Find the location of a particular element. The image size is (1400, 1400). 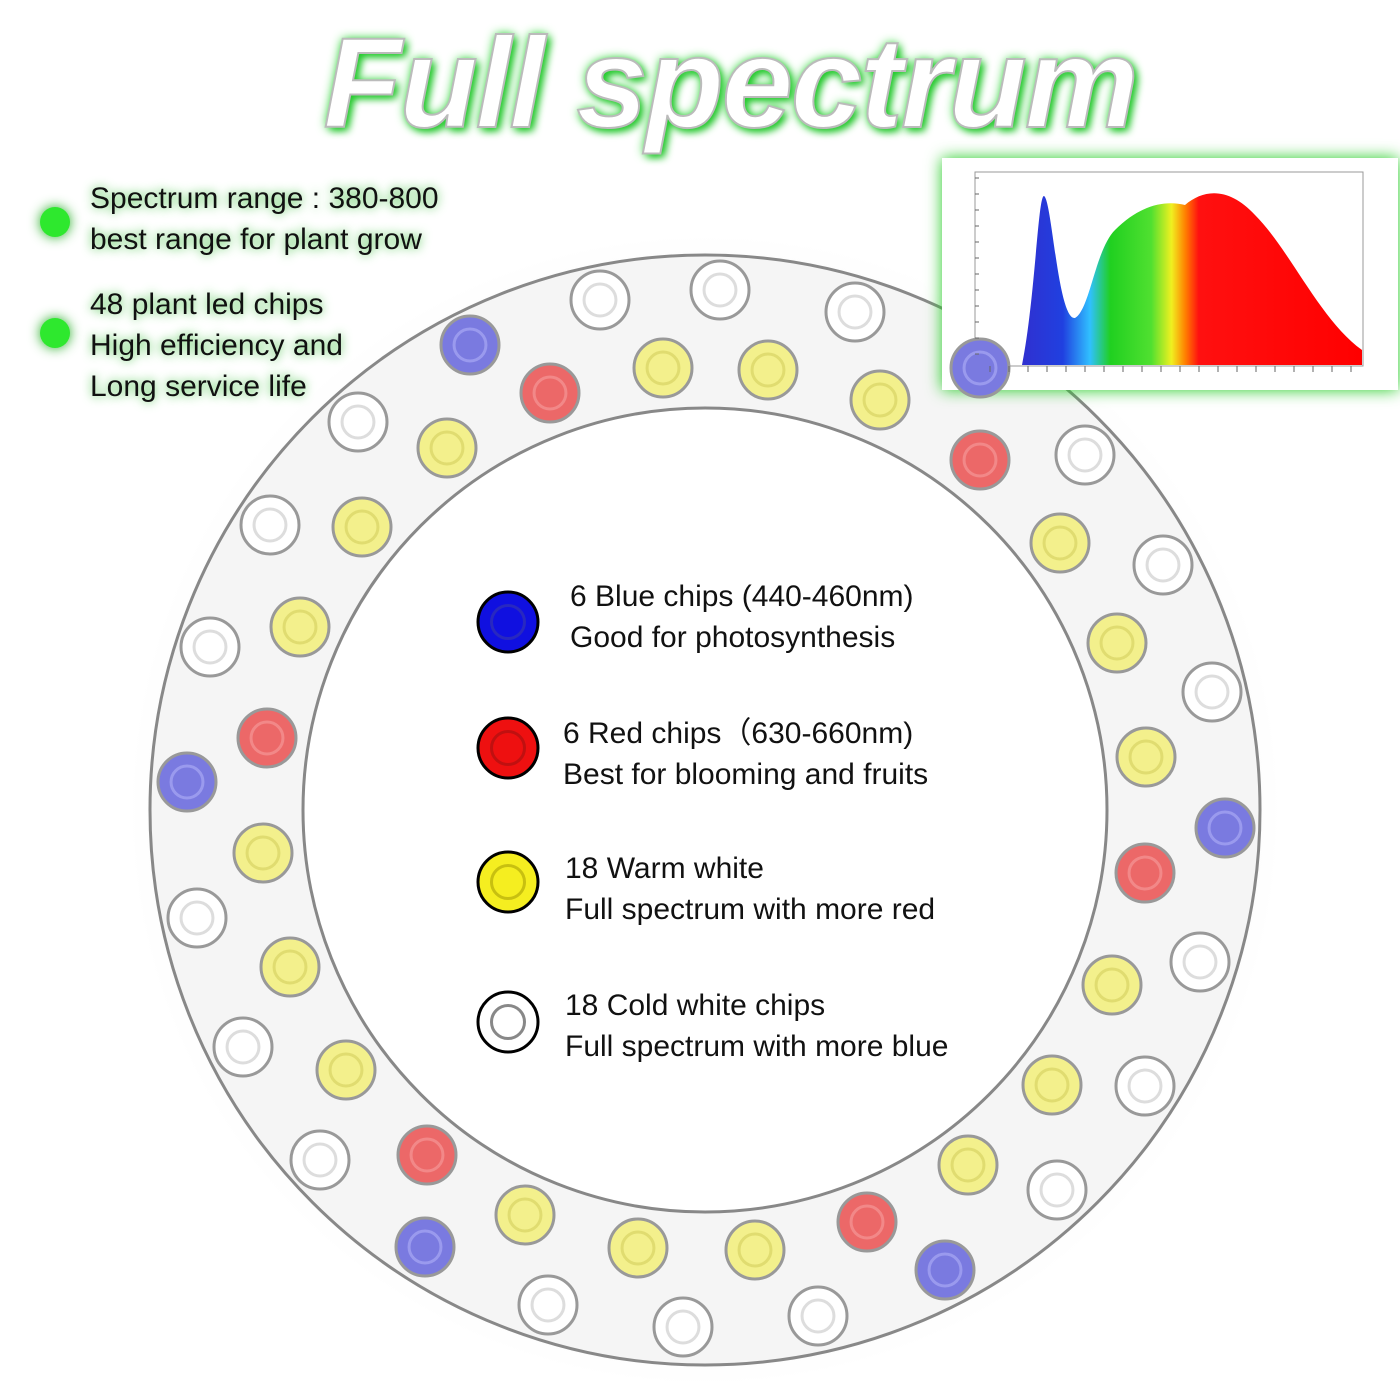

legend-line: 18 Warm white is located at coordinates (664, 868).